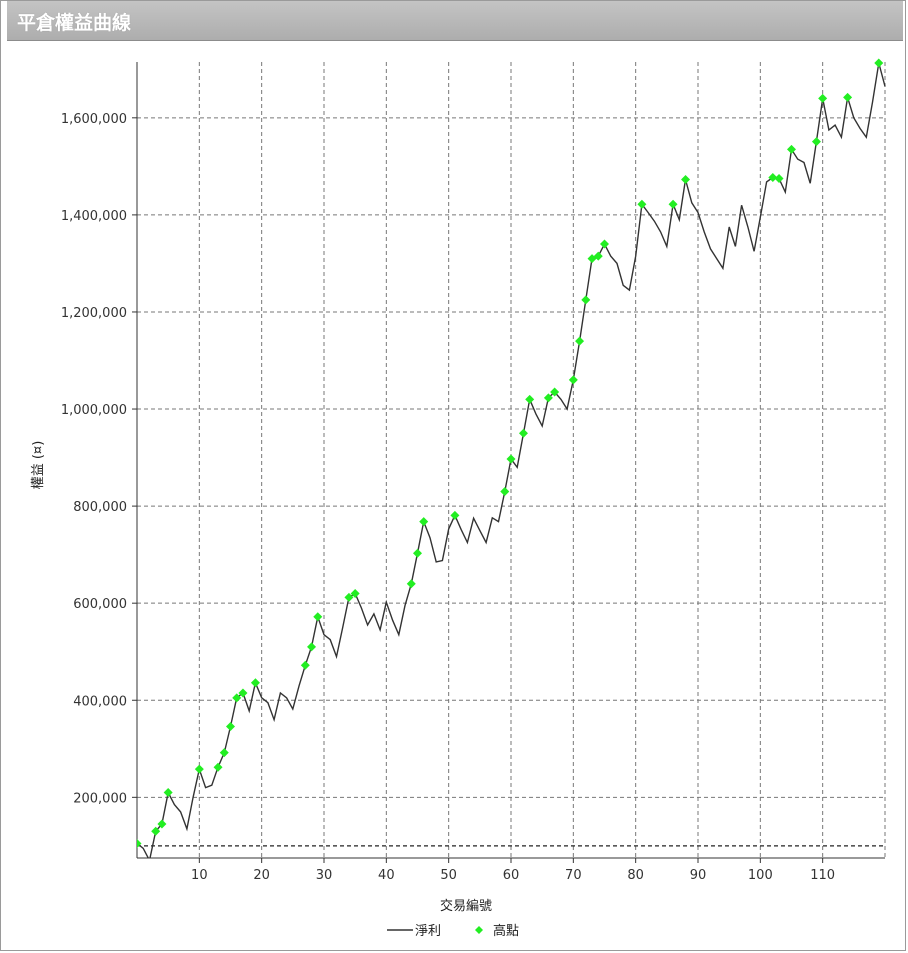  What do you see at coordinates (386, 875) in the screenshot?
I see `x-tick-label: 40` at bounding box center [386, 875].